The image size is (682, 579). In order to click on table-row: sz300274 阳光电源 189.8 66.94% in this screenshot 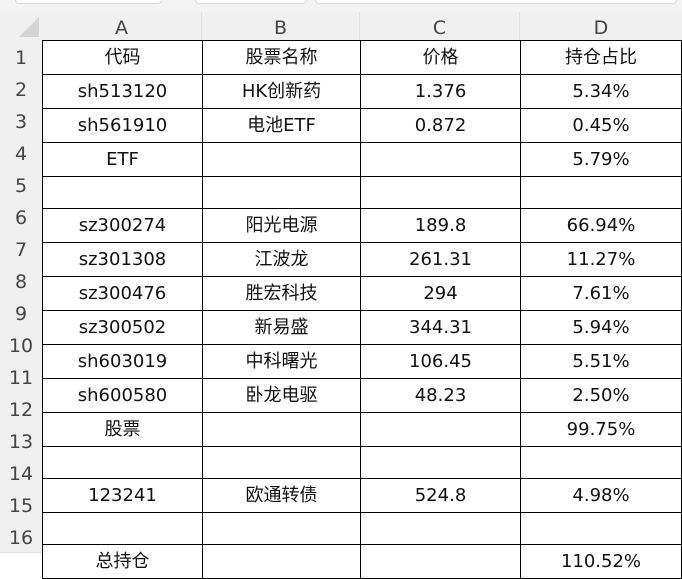, I will do `click(362, 225)`.